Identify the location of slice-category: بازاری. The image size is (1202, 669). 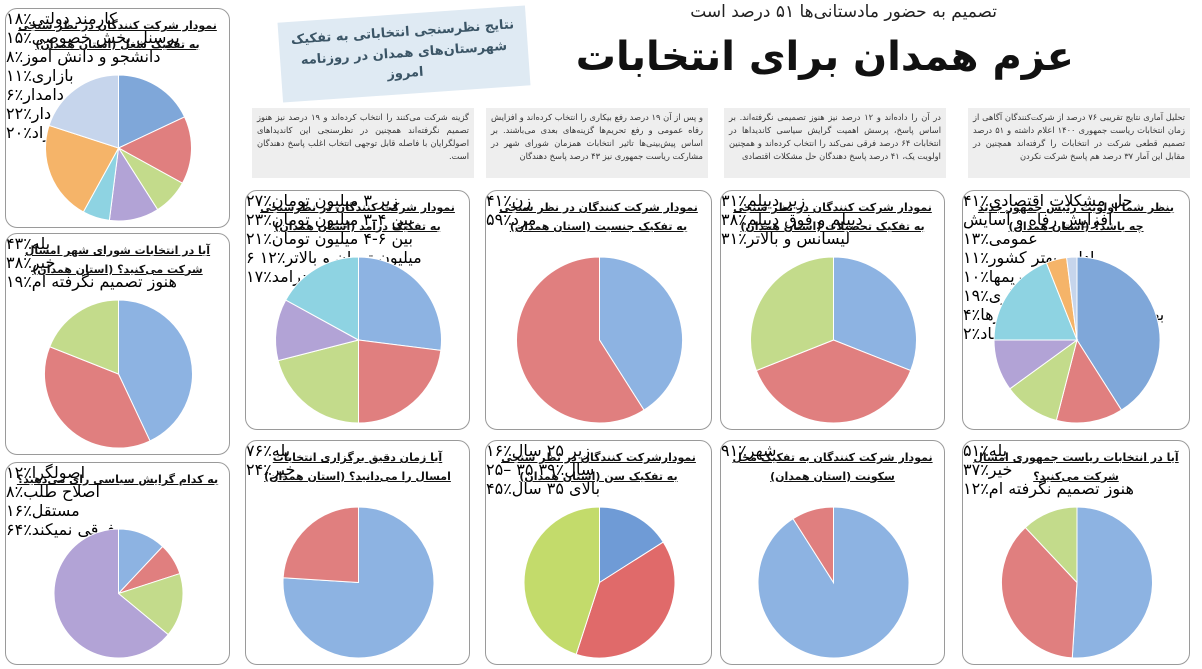
(52, 75).